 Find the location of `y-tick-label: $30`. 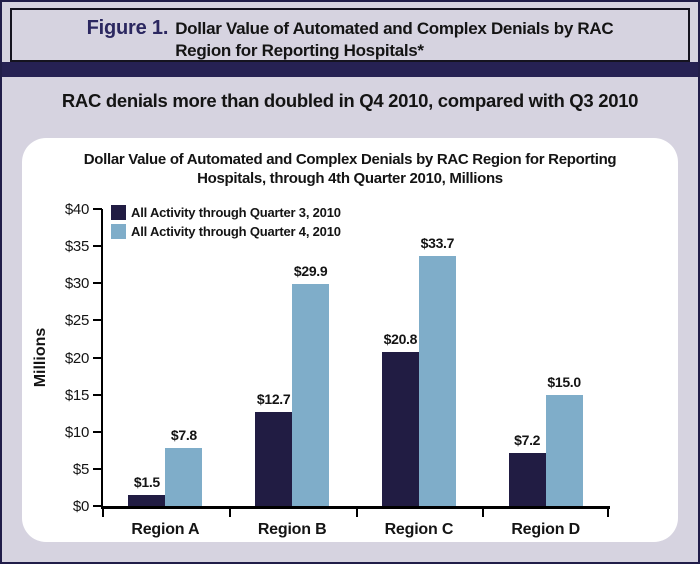

y-tick-label: $30 is located at coordinates (76, 284).